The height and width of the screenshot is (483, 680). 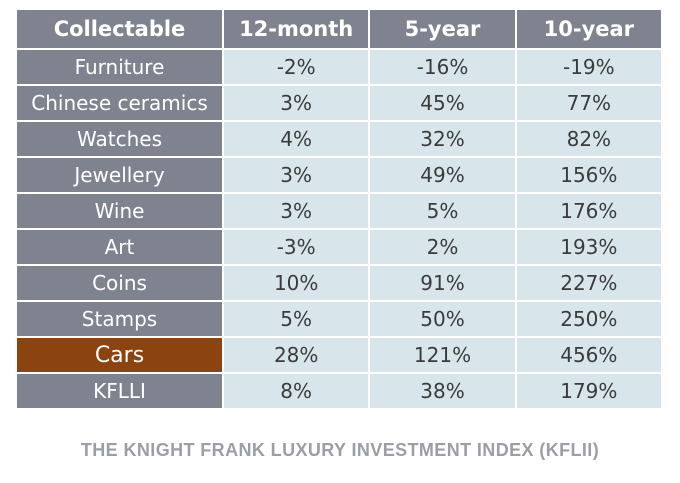 I want to click on table-row: Art -3% 2% 193%, so click(x=339, y=247).